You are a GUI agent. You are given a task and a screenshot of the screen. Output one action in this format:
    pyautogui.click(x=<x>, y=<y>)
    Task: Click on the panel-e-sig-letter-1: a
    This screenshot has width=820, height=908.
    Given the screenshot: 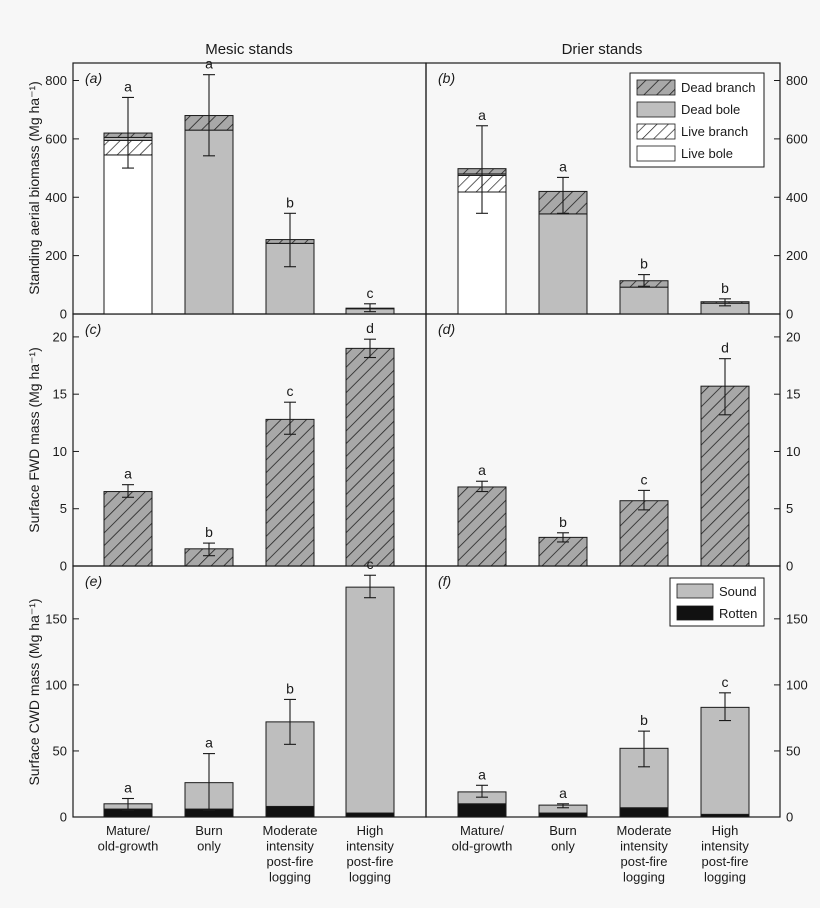 What is the action you would take?
    pyautogui.click(x=128, y=788)
    